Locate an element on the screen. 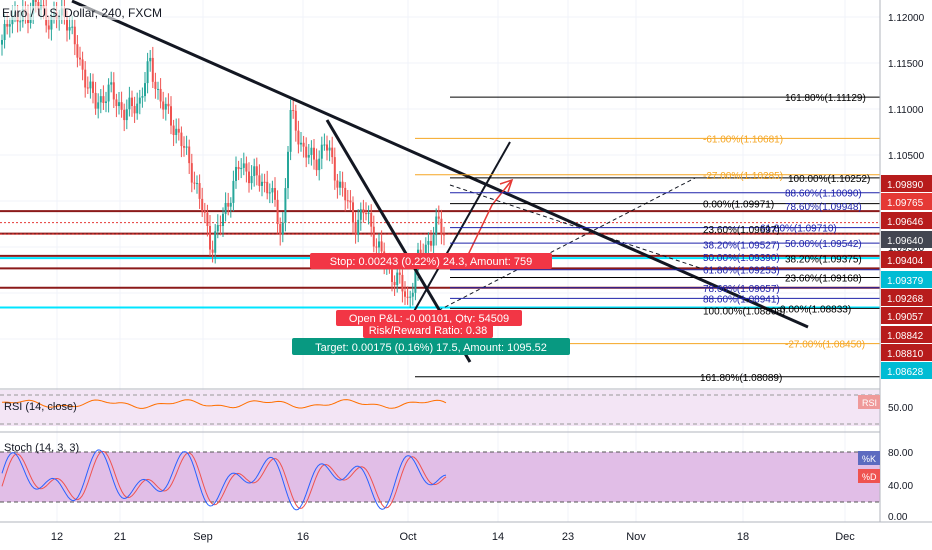  fib-right-label: 0.00%(1.08833) is located at coordinates (815, 309).